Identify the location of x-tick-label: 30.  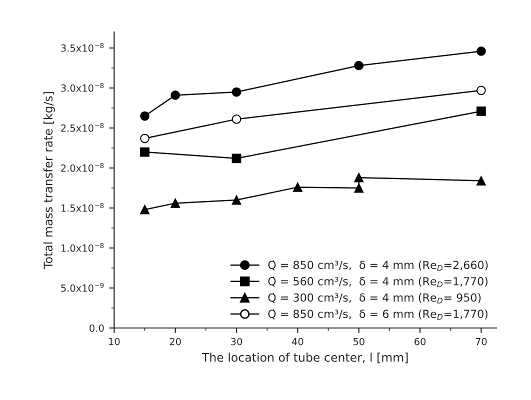
(236, 342).